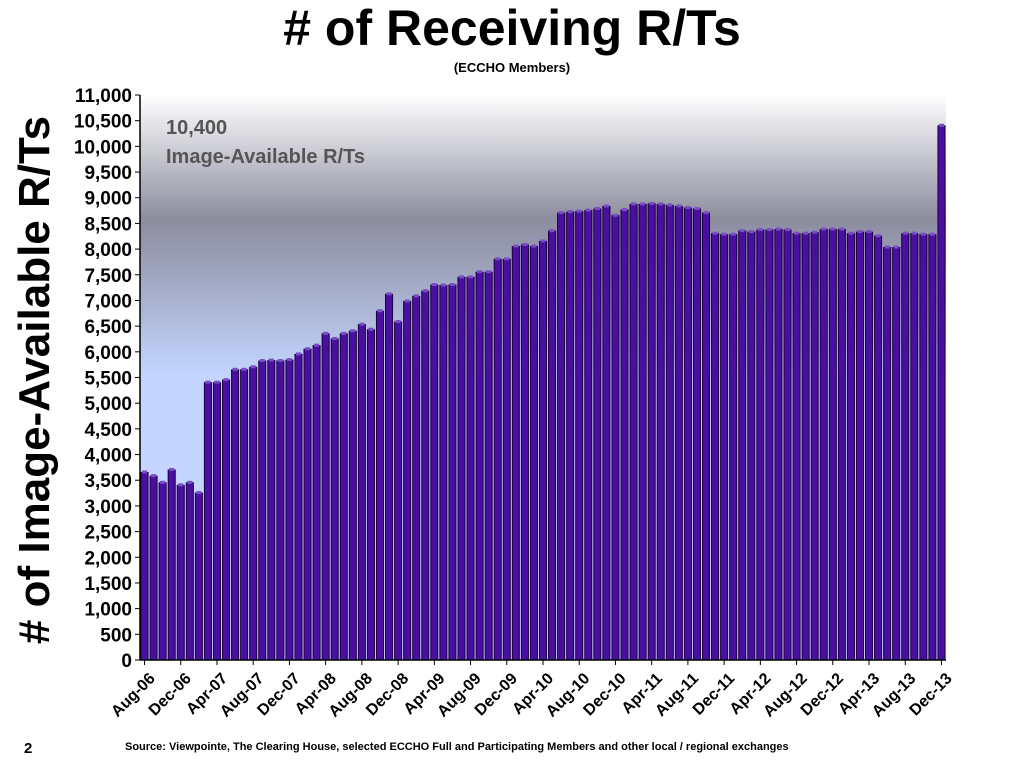 The width and height of the screenshot is (1024, 768). What do you see at coordinates (108, 456) in the screenshot?
I see `y-tick-label: 4,000` at bounding box center [108, 456].